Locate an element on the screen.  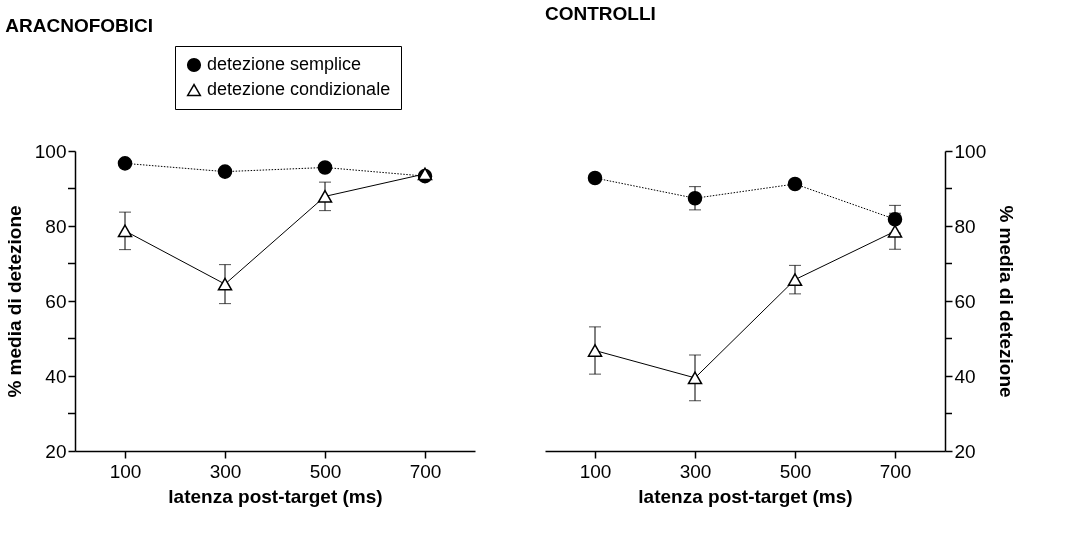
legend-label: detezione semplice is located at coordinates (284, 64).